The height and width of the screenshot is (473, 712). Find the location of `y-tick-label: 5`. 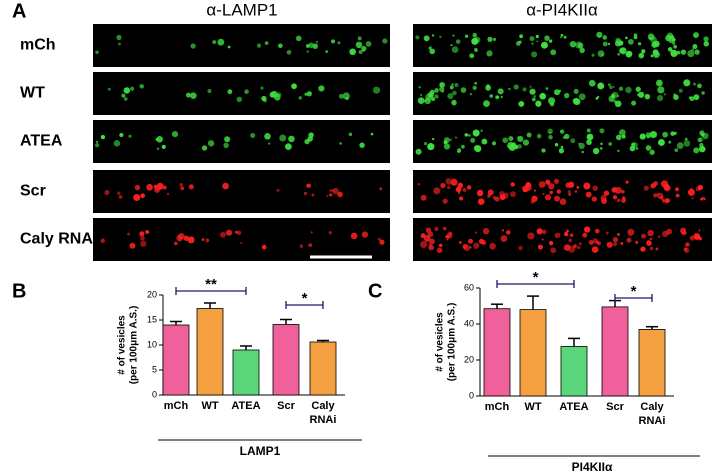

y-tick-label: 5 is located at coordinates (154, 369).